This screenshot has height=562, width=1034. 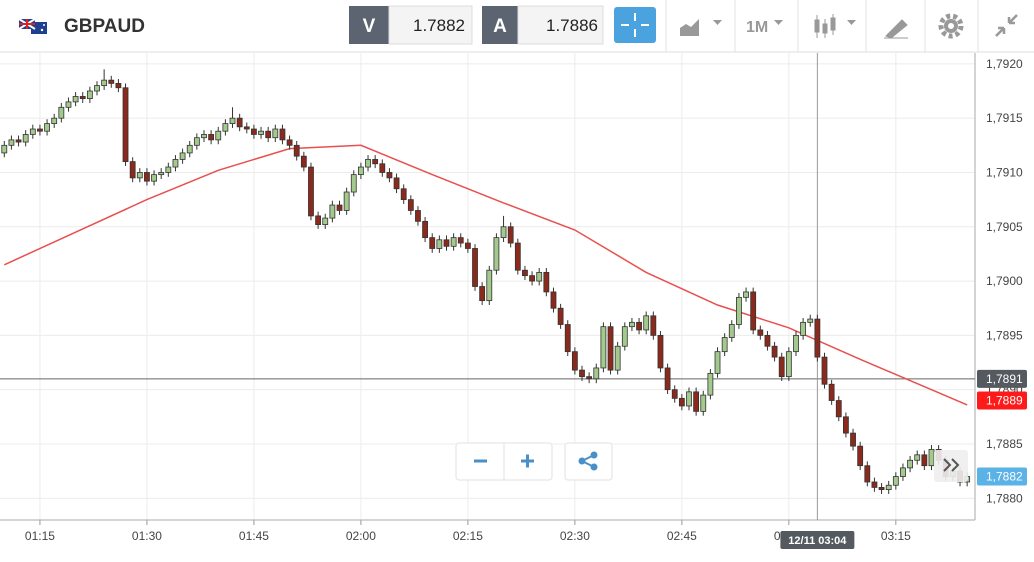 I want to click on y-tick-label: 1,7920, so click(x=1004, y=64).